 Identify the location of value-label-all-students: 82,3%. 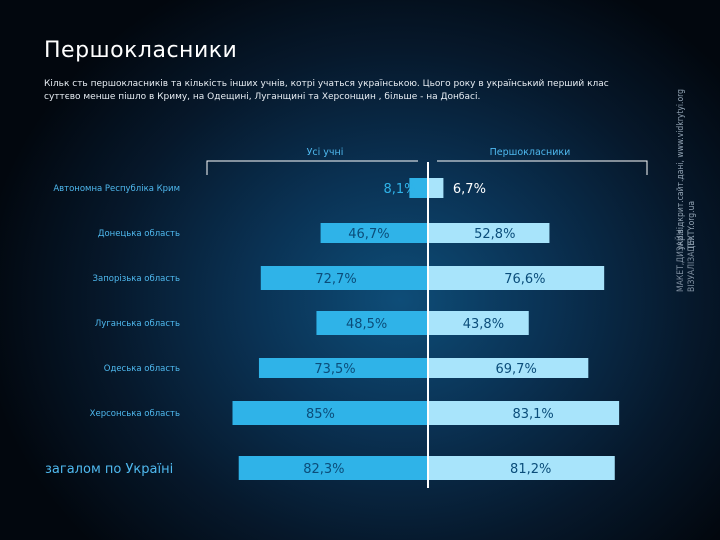
(323, 469).